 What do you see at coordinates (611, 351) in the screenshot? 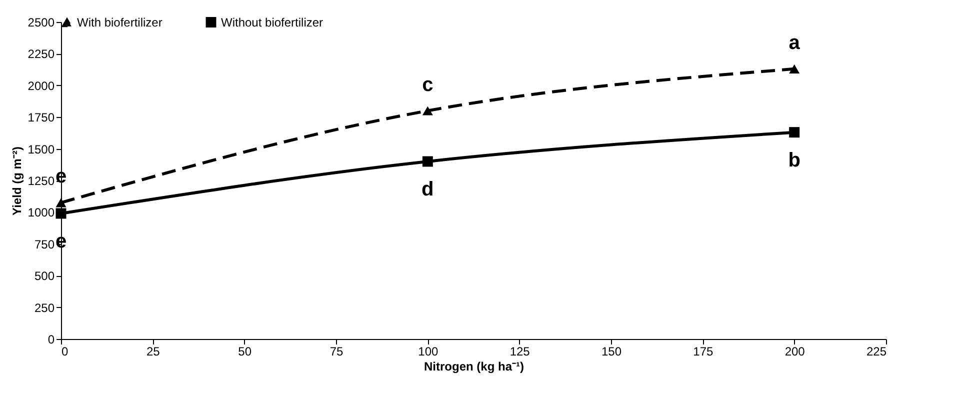
I see `x-tick-label: 150` at bounding box center [611, 351].